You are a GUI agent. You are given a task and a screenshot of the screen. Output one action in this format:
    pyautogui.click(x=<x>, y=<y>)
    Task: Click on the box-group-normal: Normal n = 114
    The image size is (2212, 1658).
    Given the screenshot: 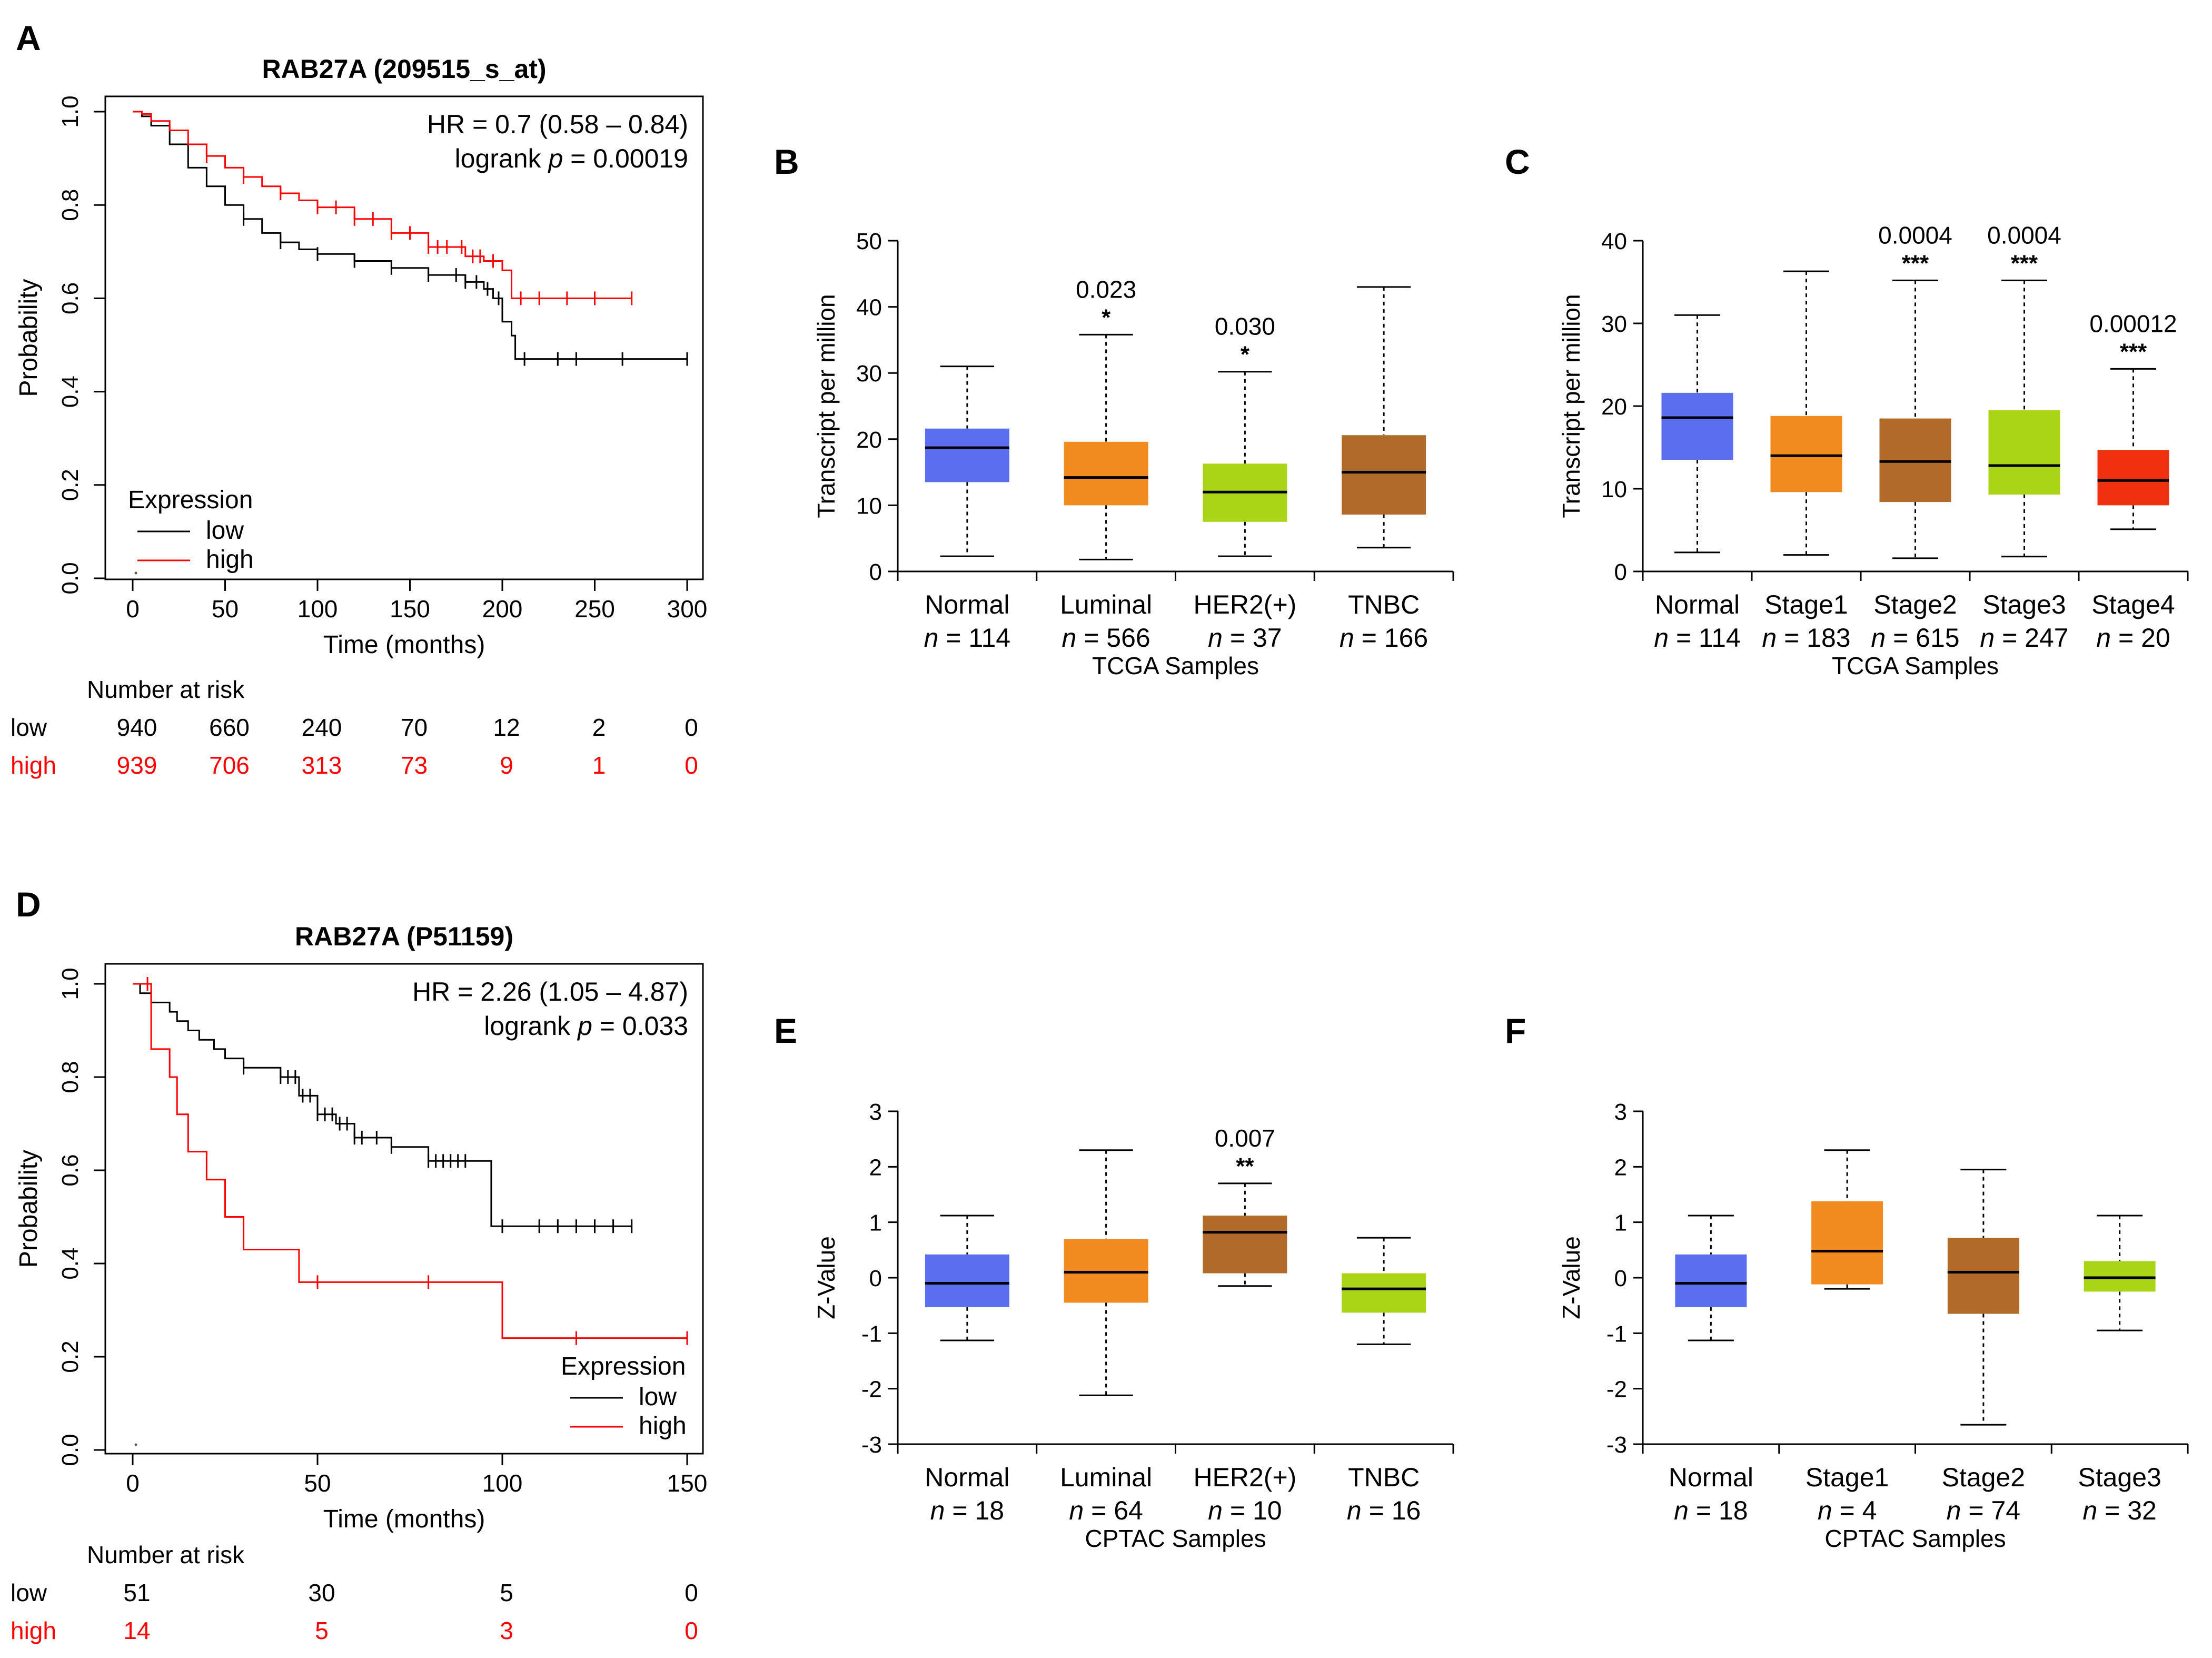 What is the action you would take?
    pyautogui.click(x=967, y=509)
    